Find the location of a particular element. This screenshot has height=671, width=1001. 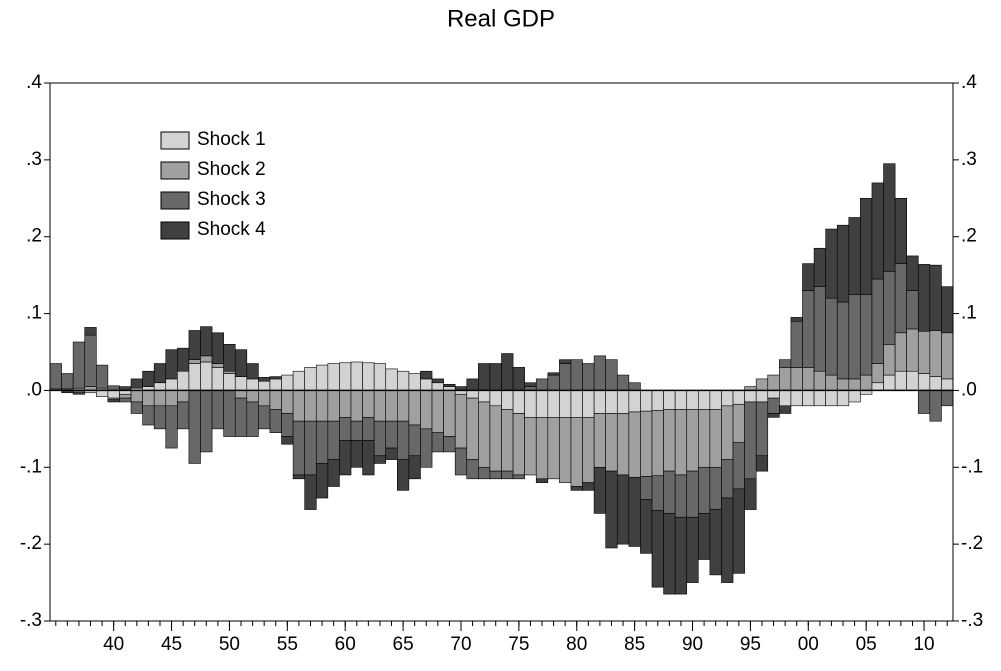

y2-tick-label: .1 is located at coordinates (969, 313).